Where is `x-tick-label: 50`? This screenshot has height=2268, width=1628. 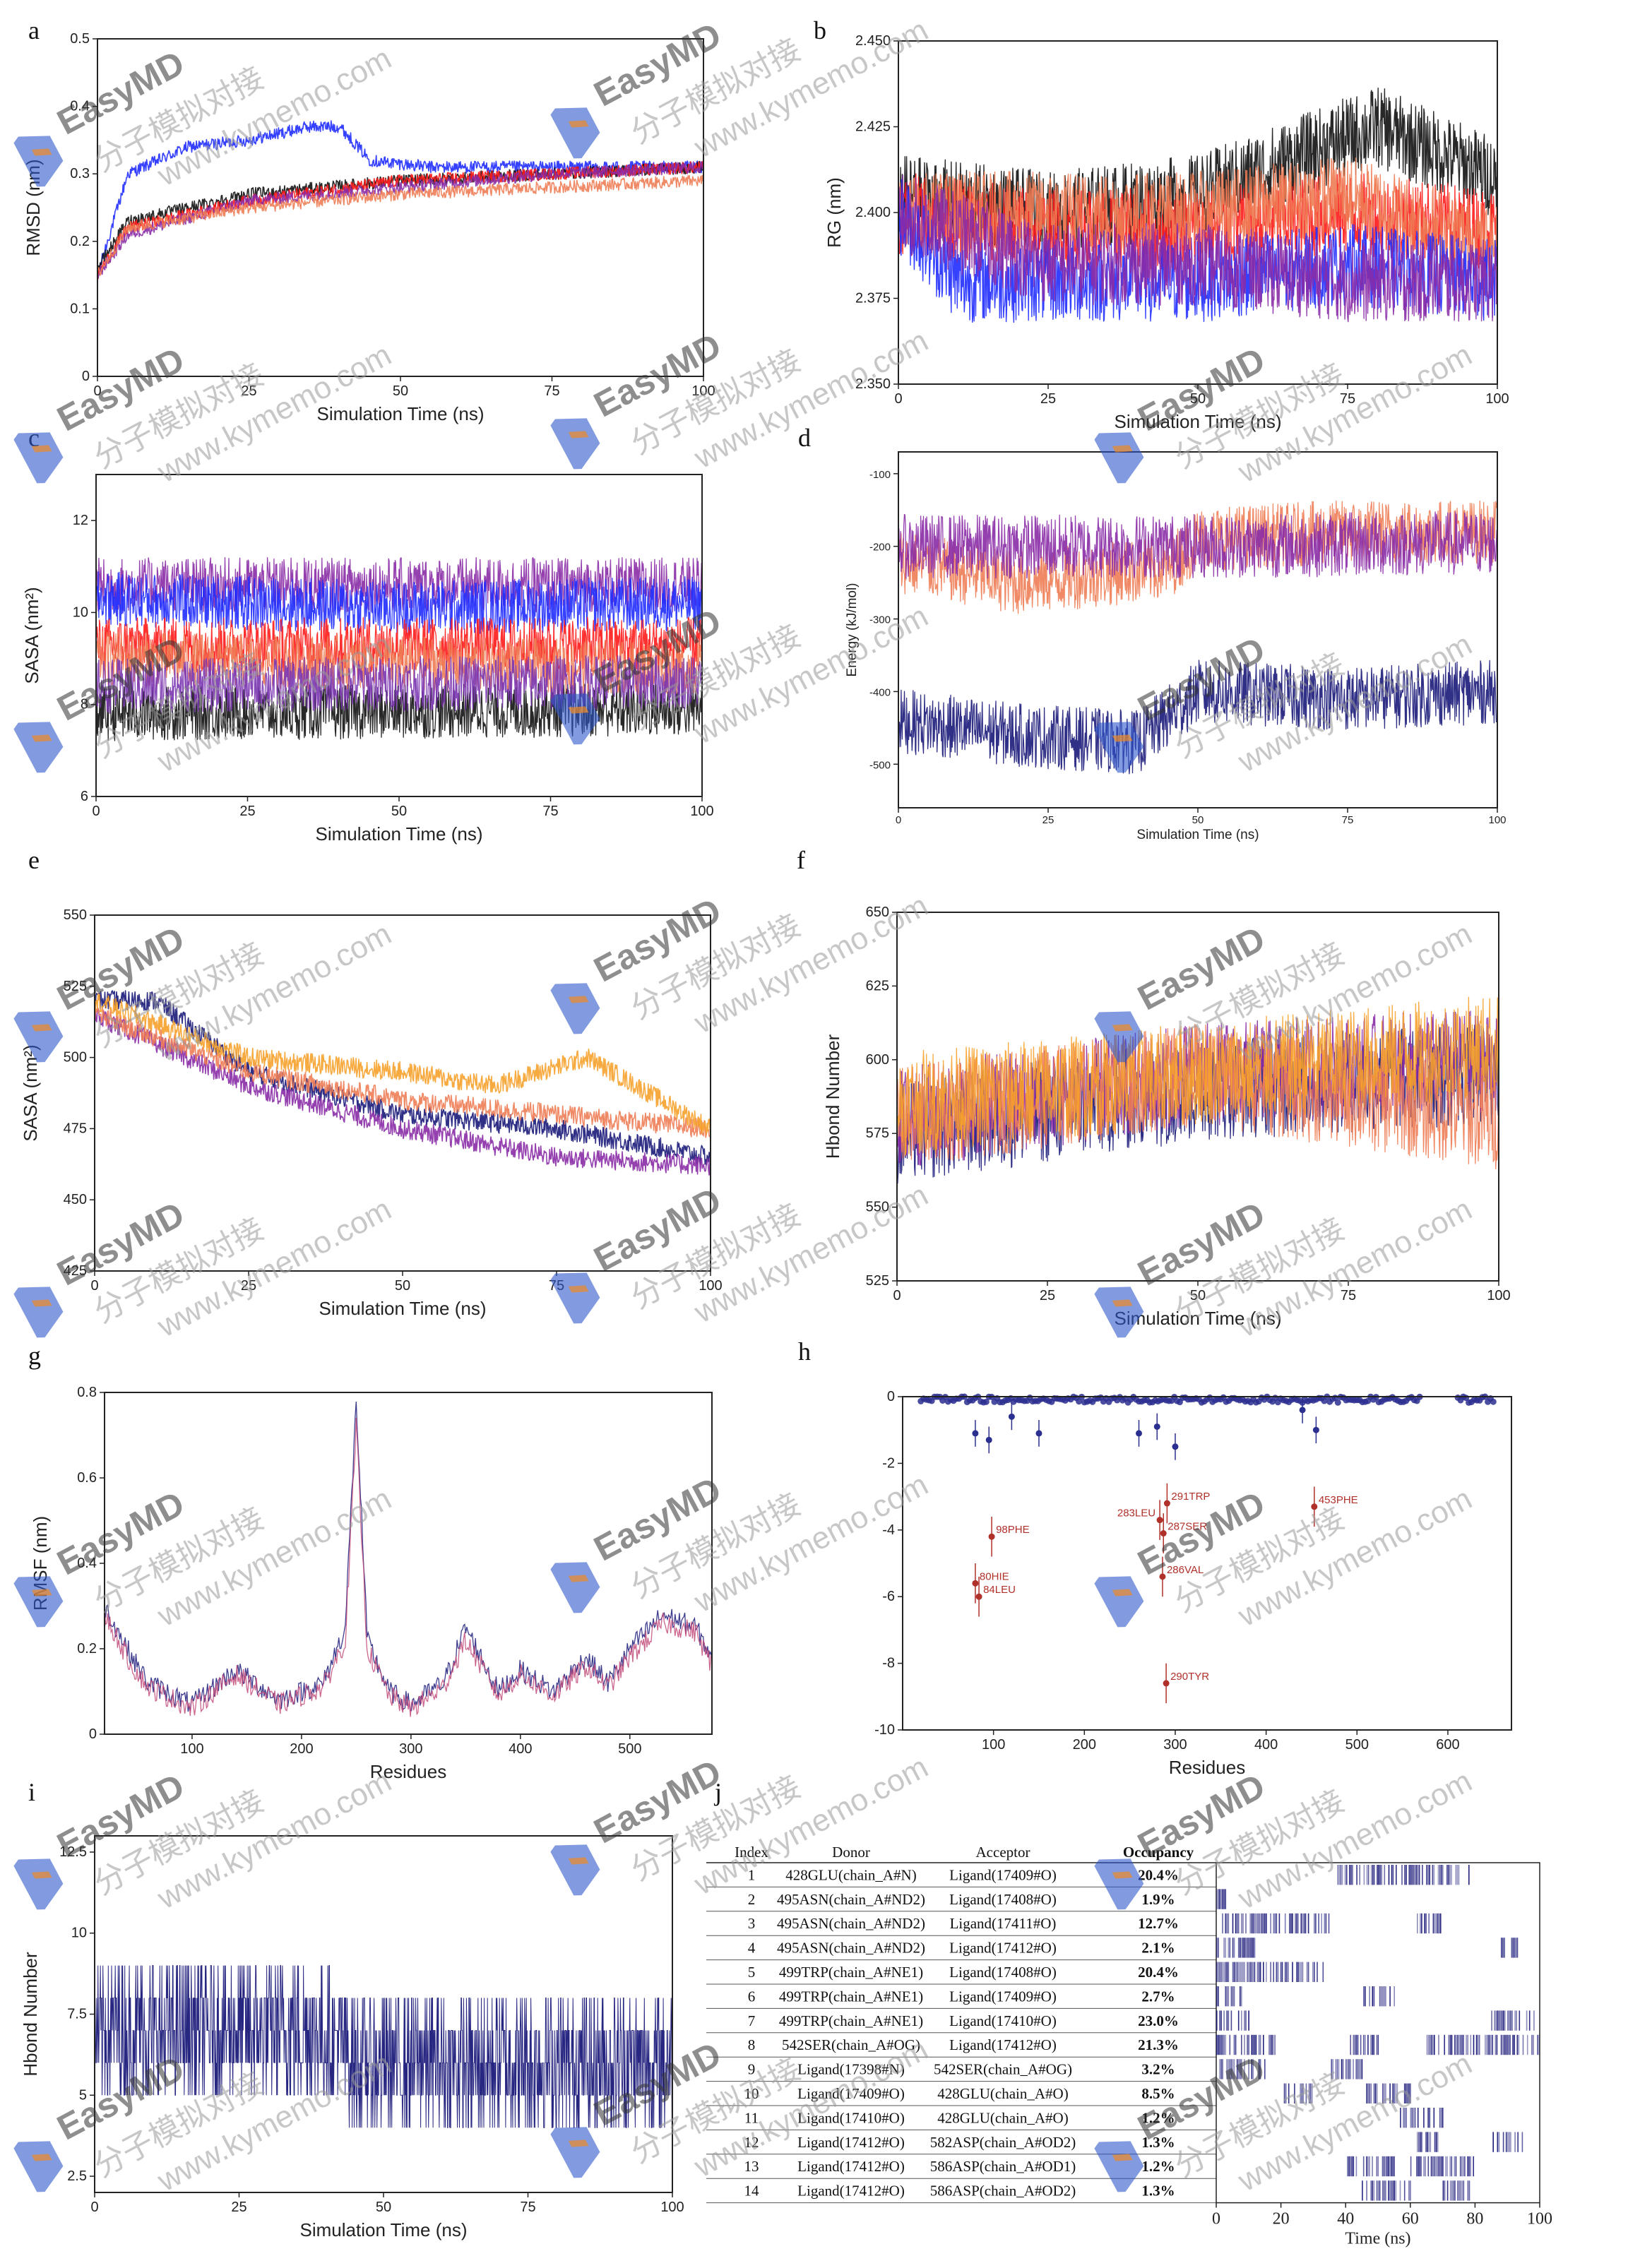
x-tick-label: 50 is located at coordinates (383, 2207).